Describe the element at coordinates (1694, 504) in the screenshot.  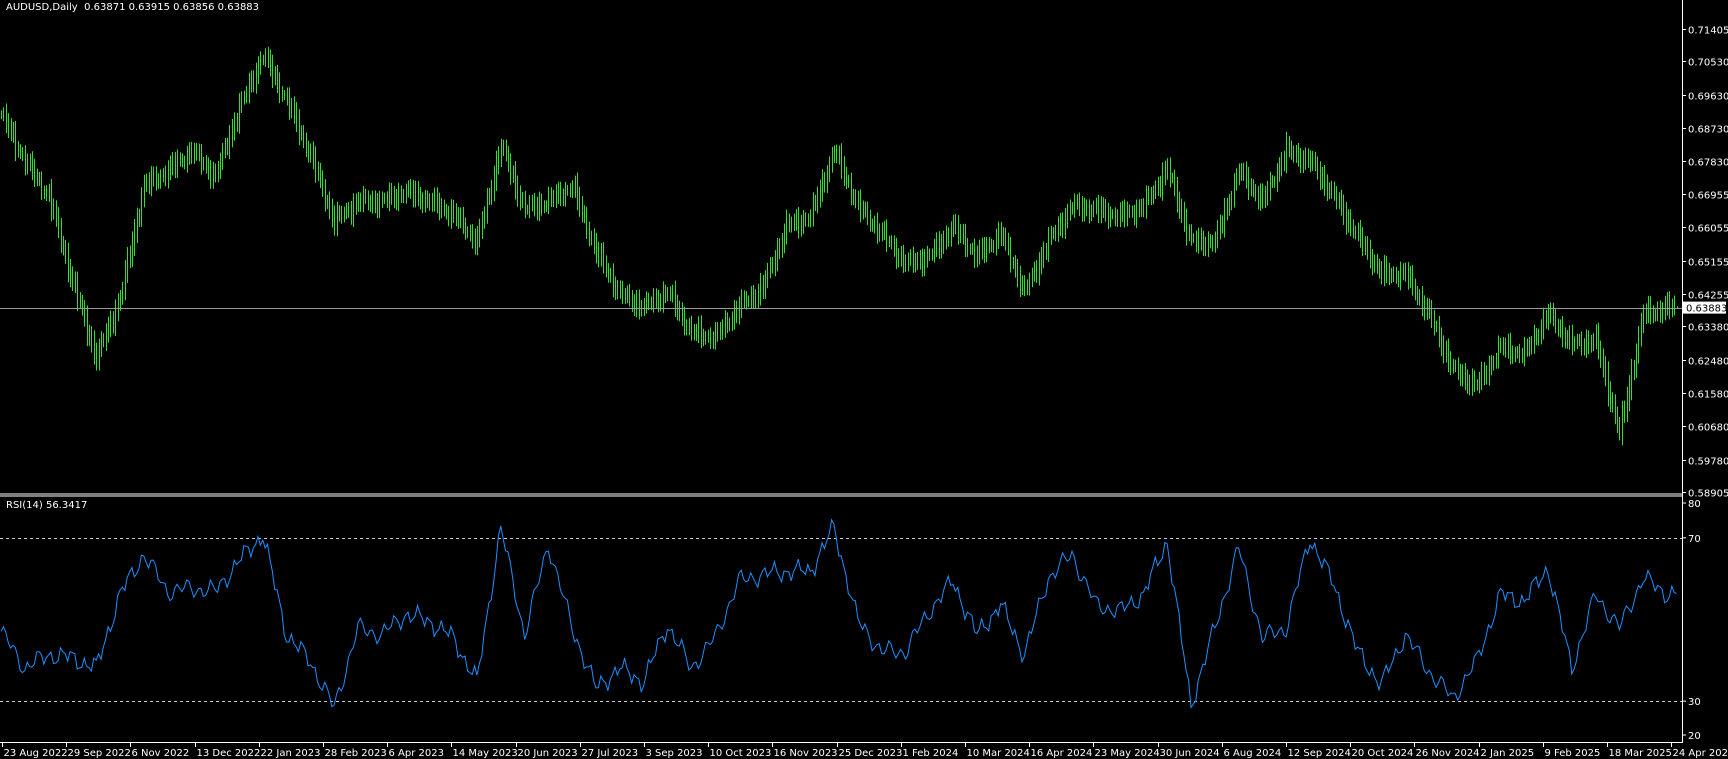
I see `rsi-tick-label: 80` at that location.